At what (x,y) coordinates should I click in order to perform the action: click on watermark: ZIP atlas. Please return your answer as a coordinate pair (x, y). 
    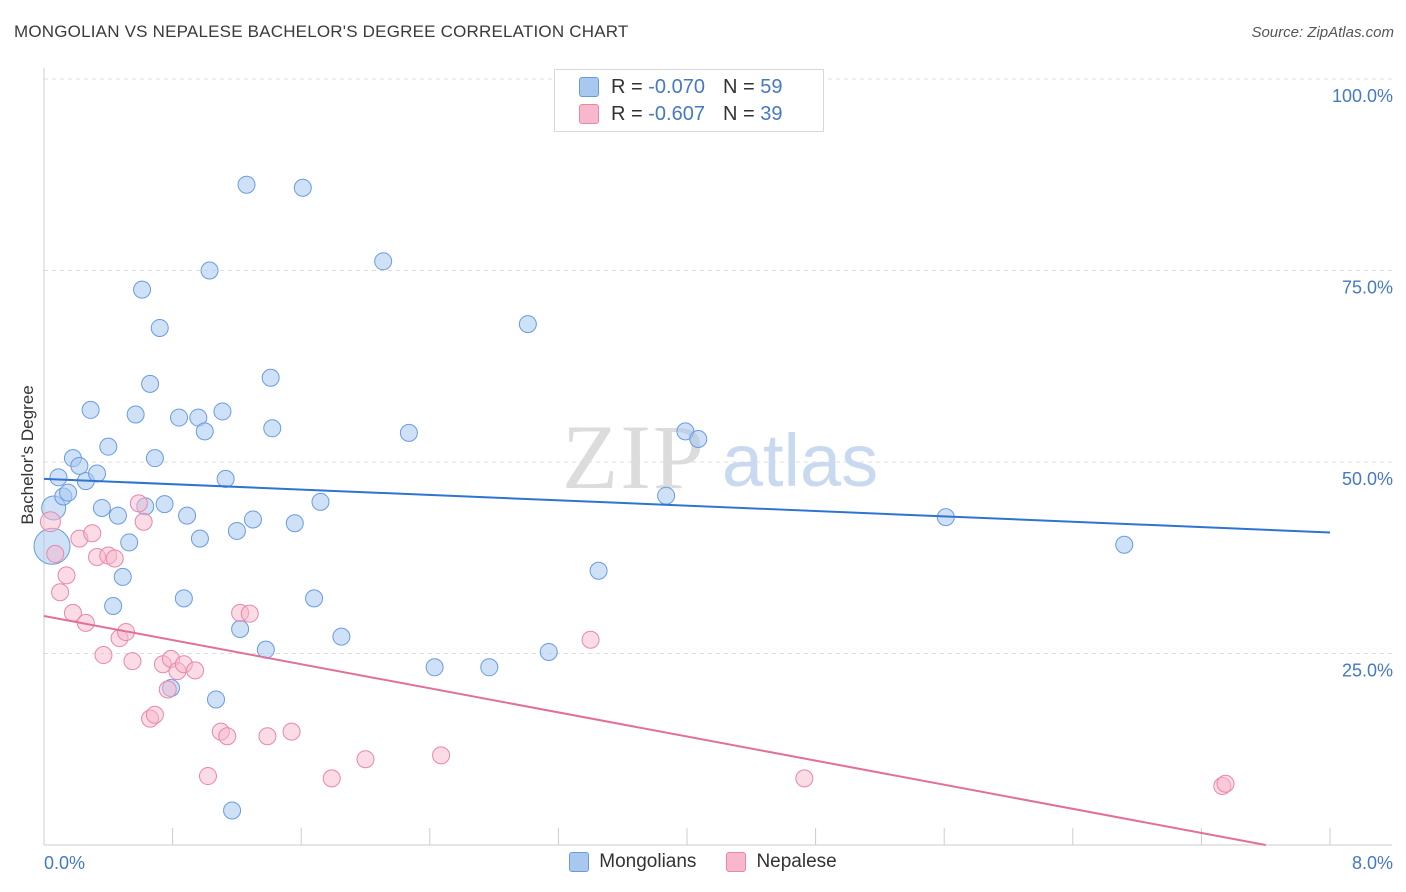
    Looking at the image, I should click on (720, 457).